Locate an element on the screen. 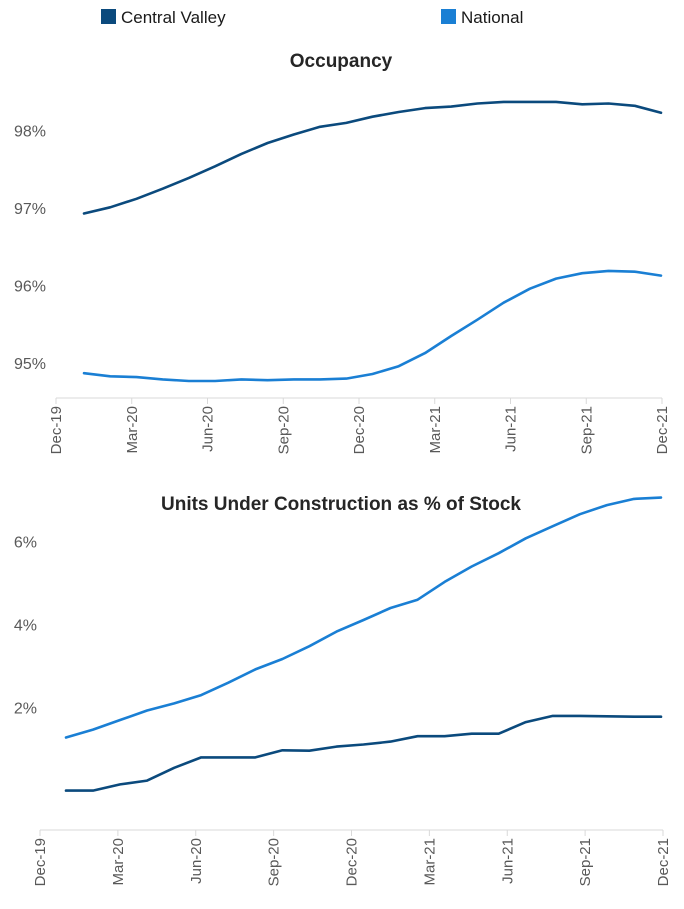 The image size is (684, 909). construction-x-tick-label: Mar-20 is located at coordinates (118, 862).